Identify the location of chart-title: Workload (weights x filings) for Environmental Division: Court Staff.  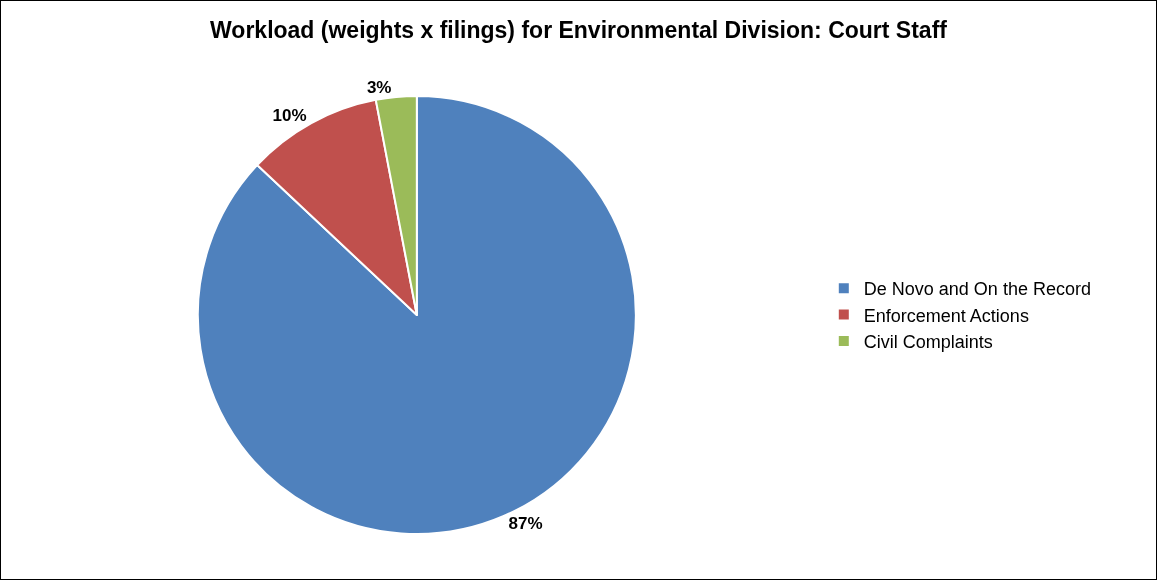
(579, 29).